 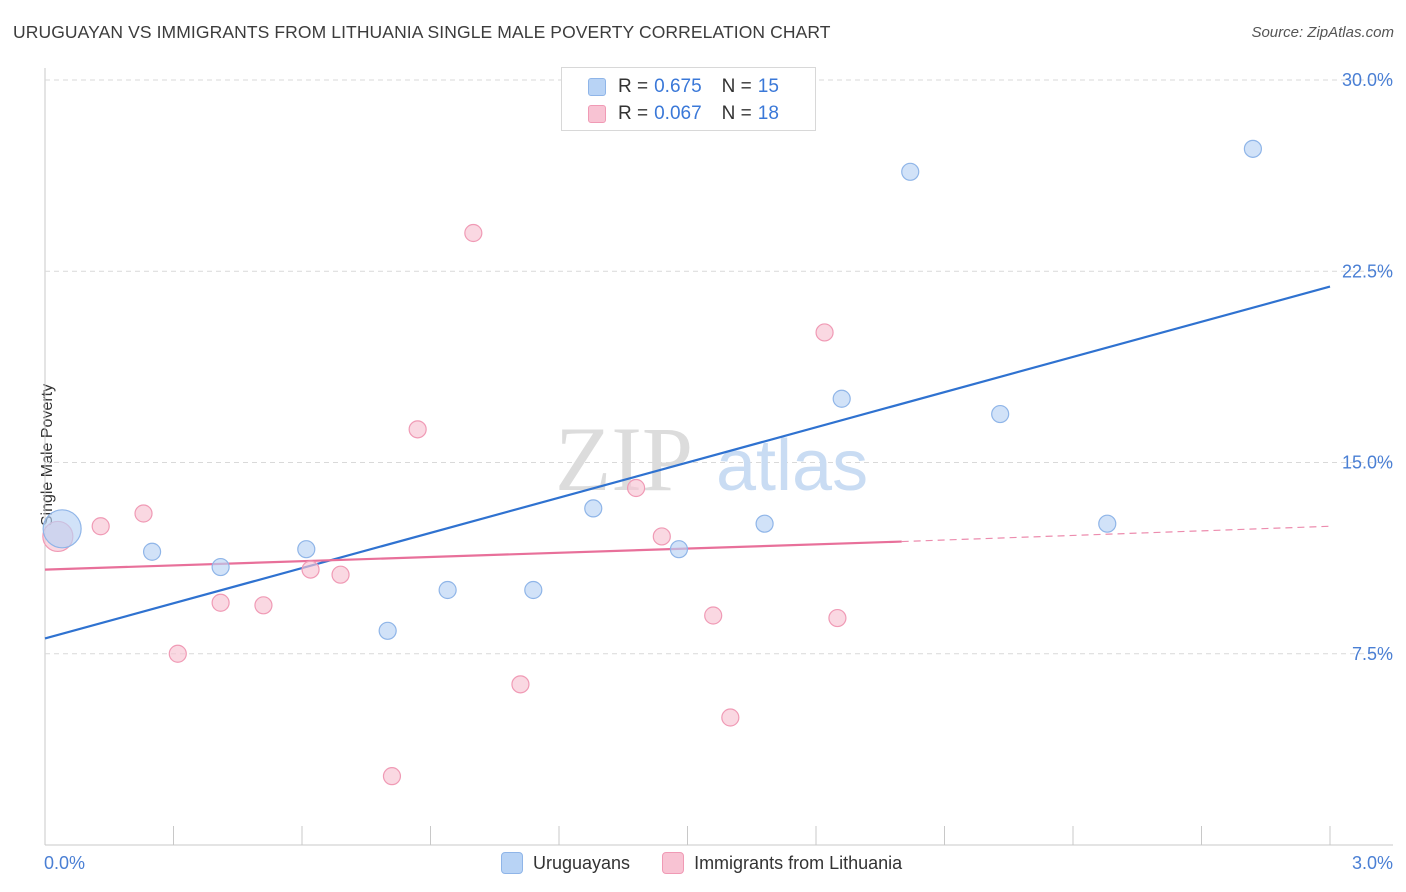 What do you see at coordinates (1372, 863) in the screenshot?
I see `x-tick-label: 3.0%` at bounding box center [1372, 863].